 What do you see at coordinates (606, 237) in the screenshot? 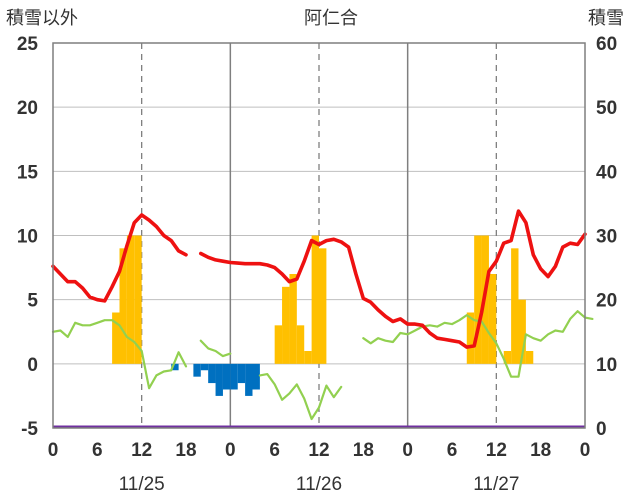
I see `right-tick-label: 30` at bounding box center [606, 237].